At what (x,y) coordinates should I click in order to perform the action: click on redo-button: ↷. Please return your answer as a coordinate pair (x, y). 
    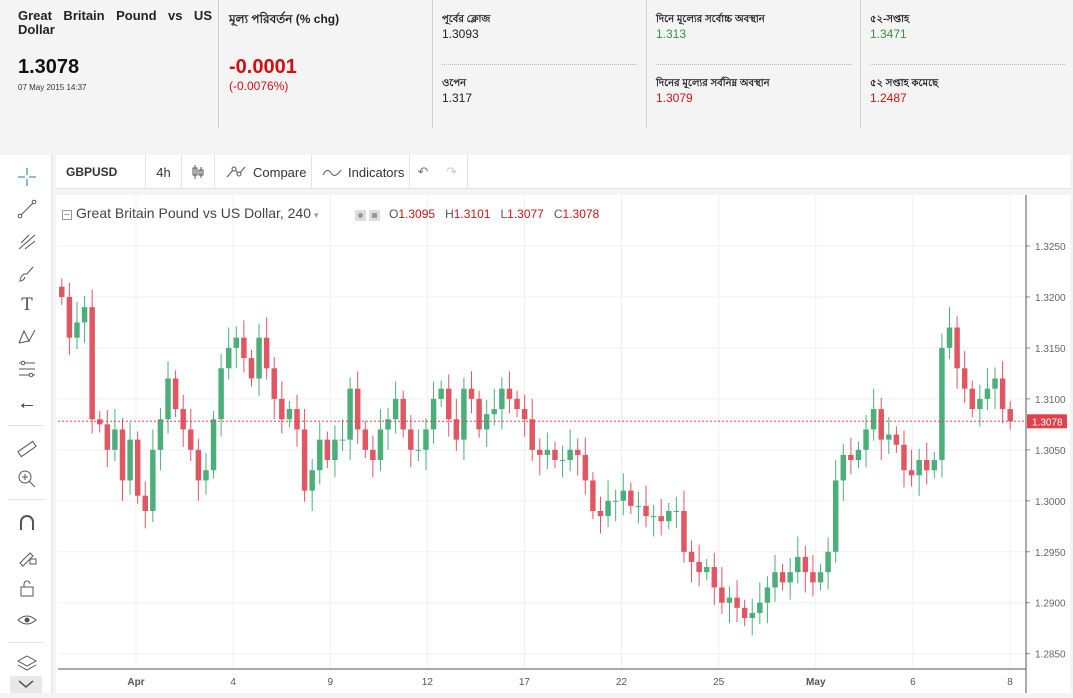
    Looking at the image, I should click on (452, 172).